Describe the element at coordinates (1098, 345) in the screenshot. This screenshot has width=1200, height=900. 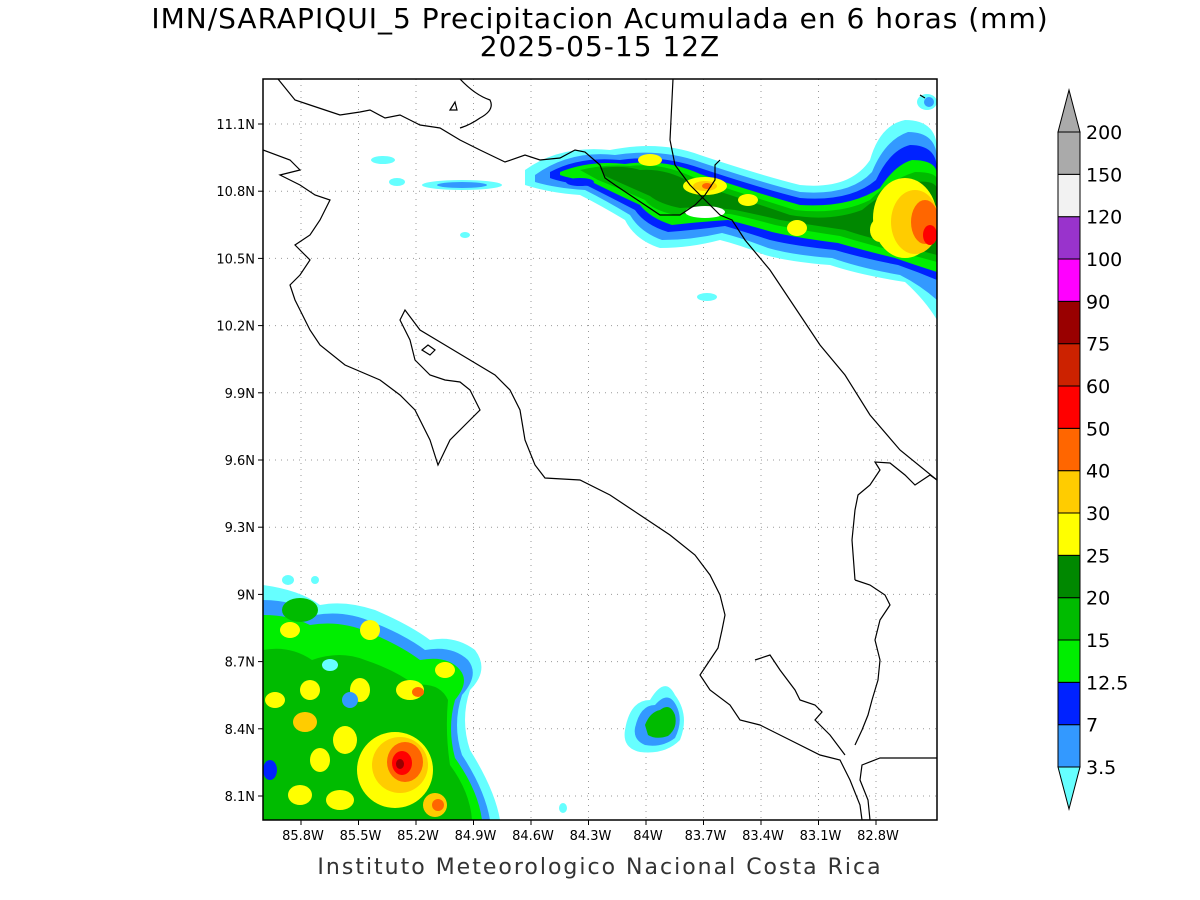
I see `colorbar-label: 75` at that location.